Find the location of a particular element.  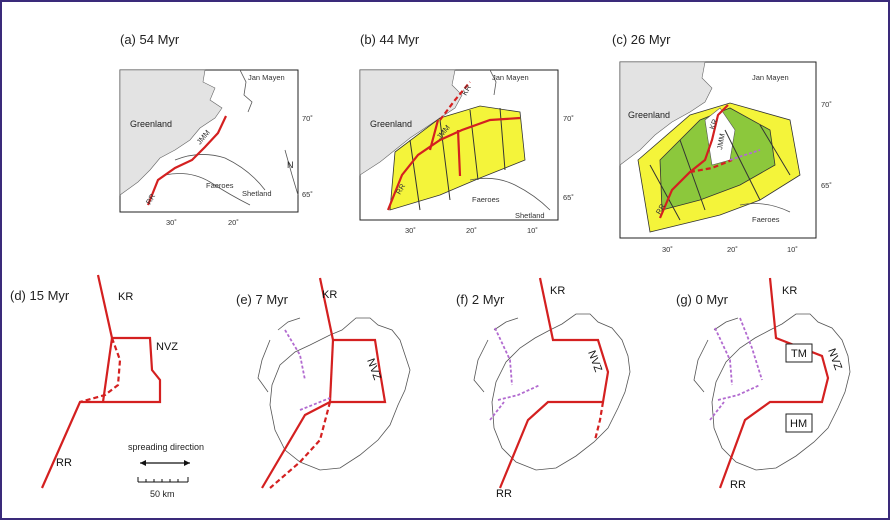

panel-a-title: (a) 54 Myr is located at coordinates (150, 39).